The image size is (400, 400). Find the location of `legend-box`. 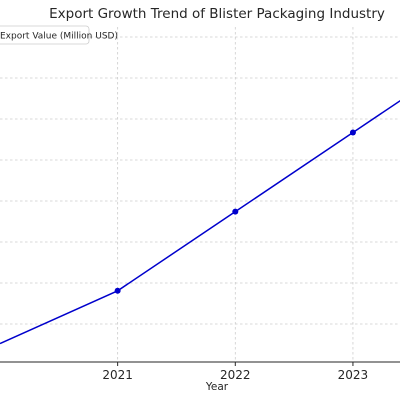

legend-box is located at coordinates (45, 35).